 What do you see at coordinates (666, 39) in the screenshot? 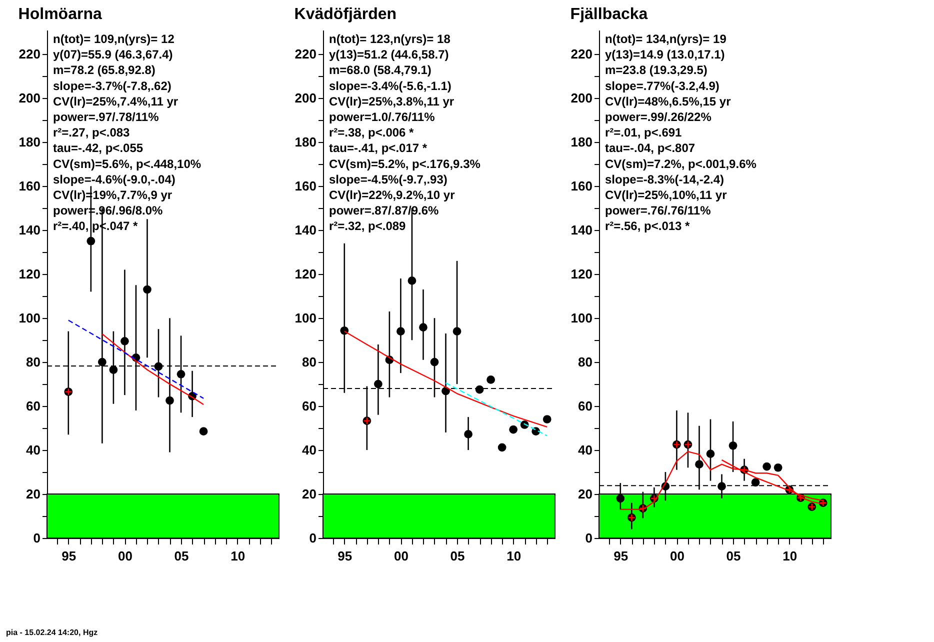
I see `annotation: n(tot)= 134,n(yrs)= 19` at bounding box center [666, 39].